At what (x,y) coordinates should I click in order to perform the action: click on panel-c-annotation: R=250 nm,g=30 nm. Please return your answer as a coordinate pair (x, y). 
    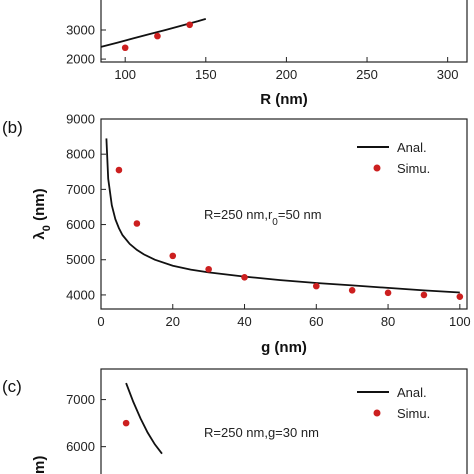
    Looking at the image, I should click on (261, 432).